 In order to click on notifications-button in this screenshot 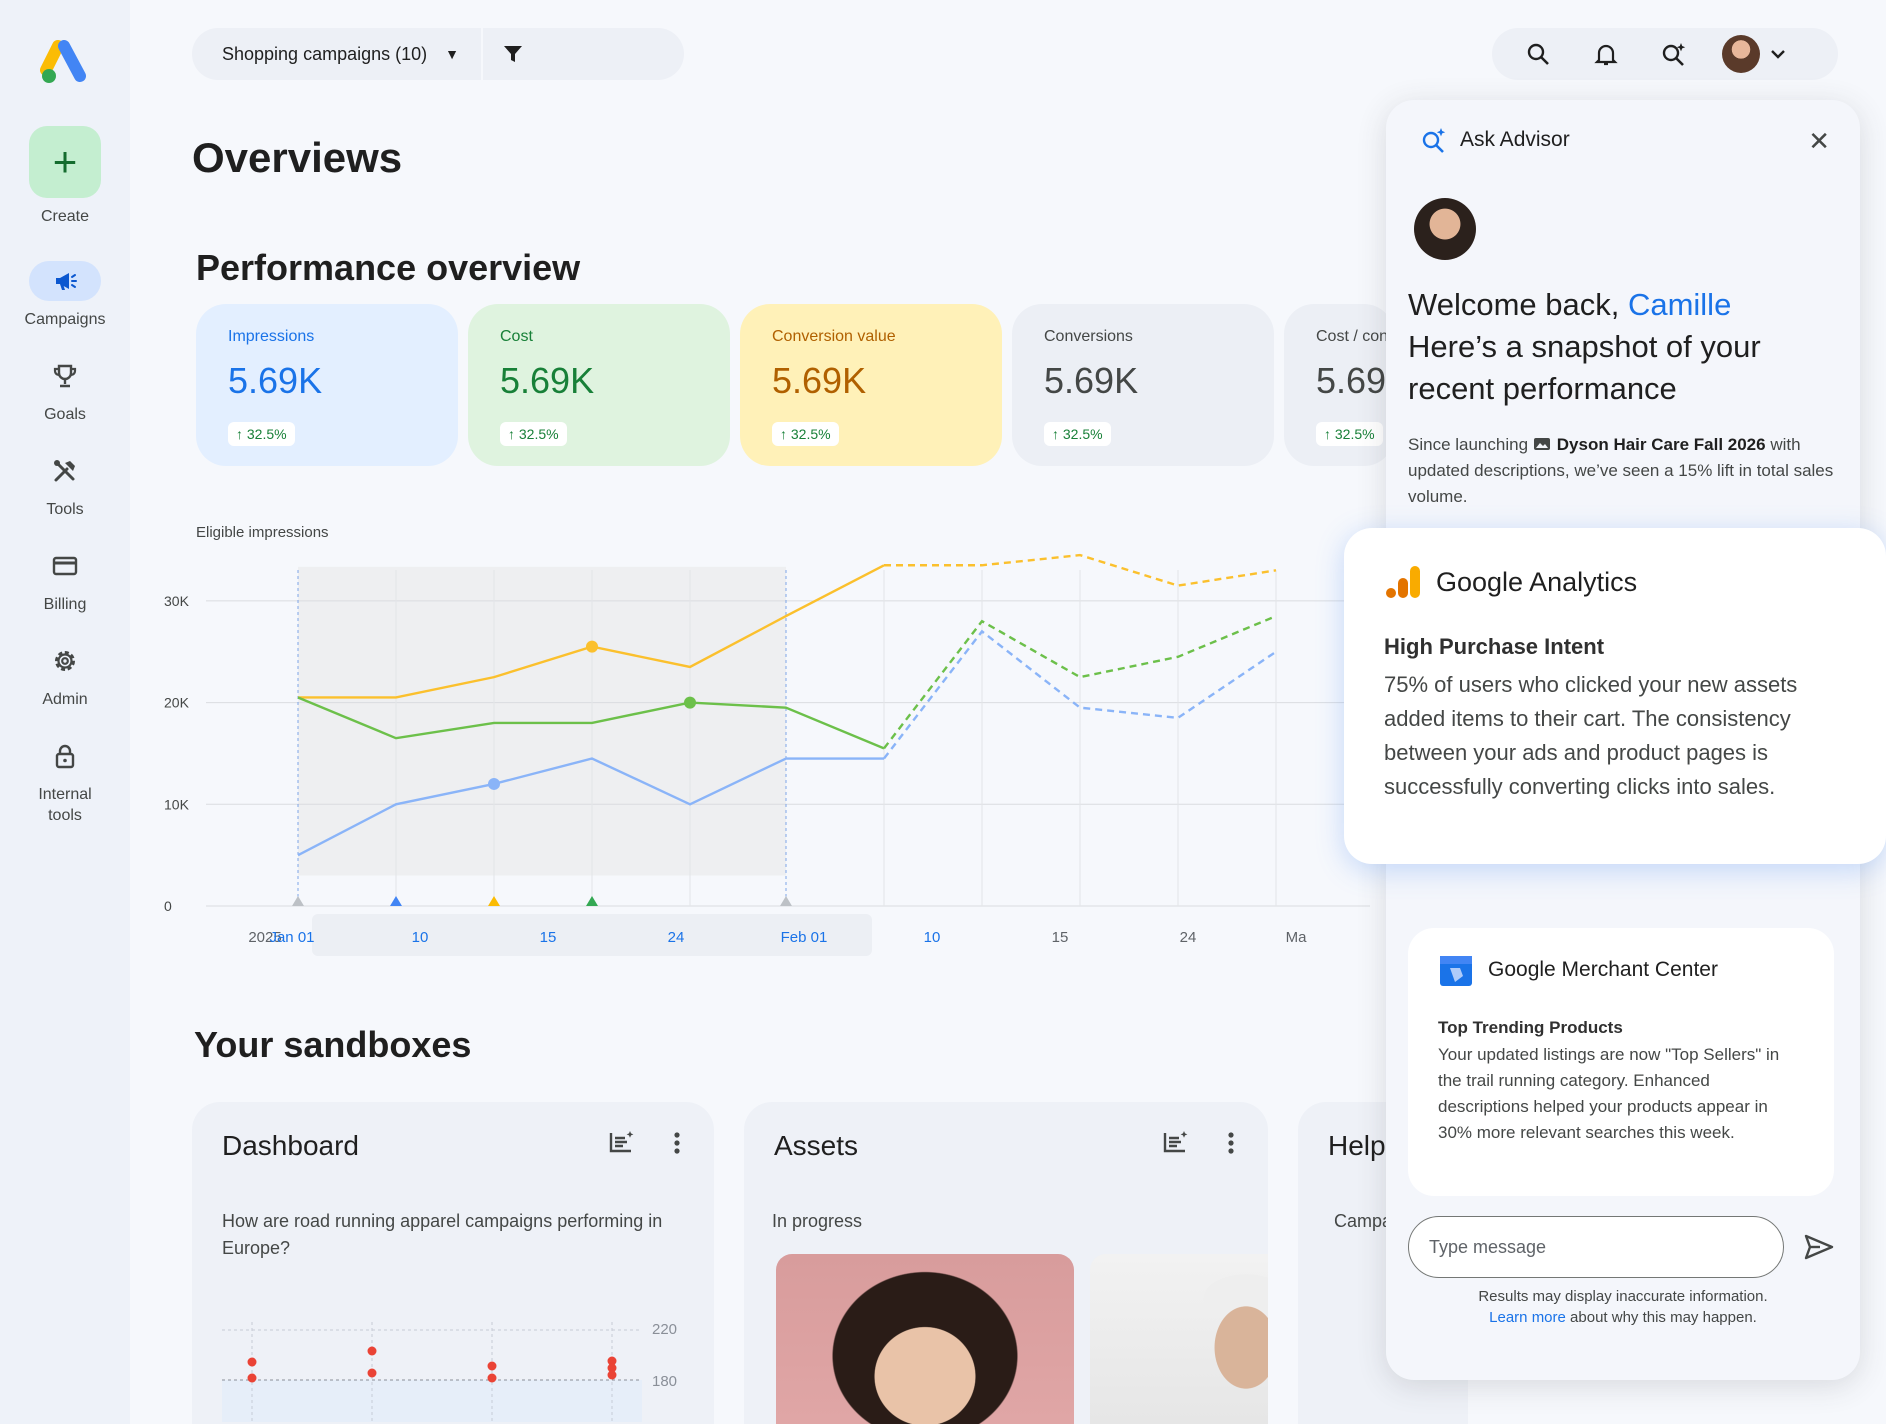, I will do `click(1606, 54)`.